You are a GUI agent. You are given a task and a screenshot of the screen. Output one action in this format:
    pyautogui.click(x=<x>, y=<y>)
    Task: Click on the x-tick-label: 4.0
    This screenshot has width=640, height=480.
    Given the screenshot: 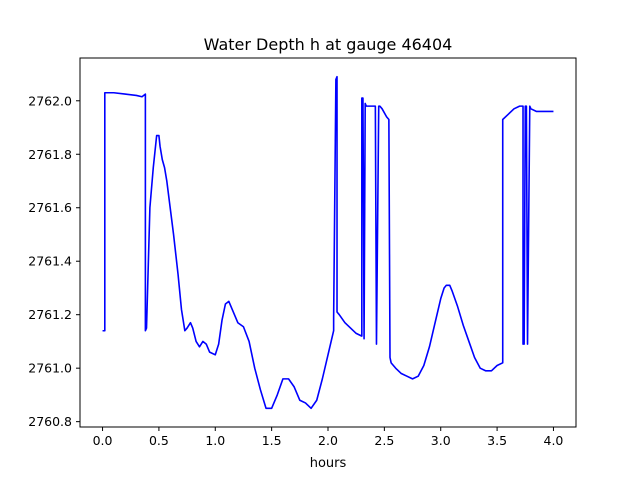 What is the action you would take?
    pyautogui.click(x=554, y=440)
    